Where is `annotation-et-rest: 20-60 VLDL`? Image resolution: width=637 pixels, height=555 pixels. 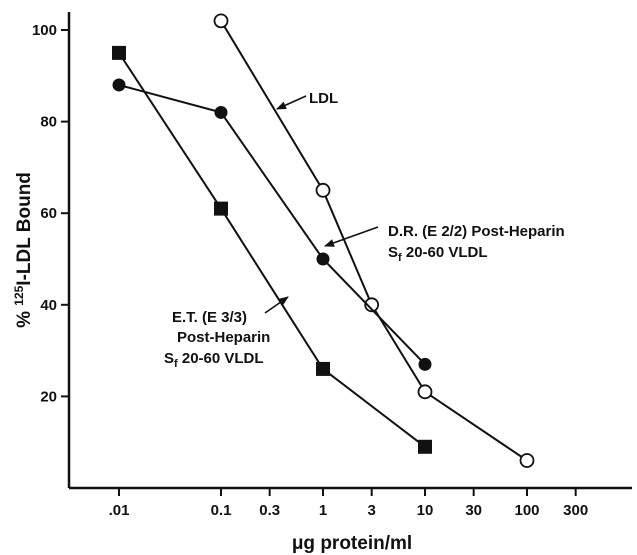
annotation-et-rest: 20-60 VLDL is located at coordinates (221, 358).